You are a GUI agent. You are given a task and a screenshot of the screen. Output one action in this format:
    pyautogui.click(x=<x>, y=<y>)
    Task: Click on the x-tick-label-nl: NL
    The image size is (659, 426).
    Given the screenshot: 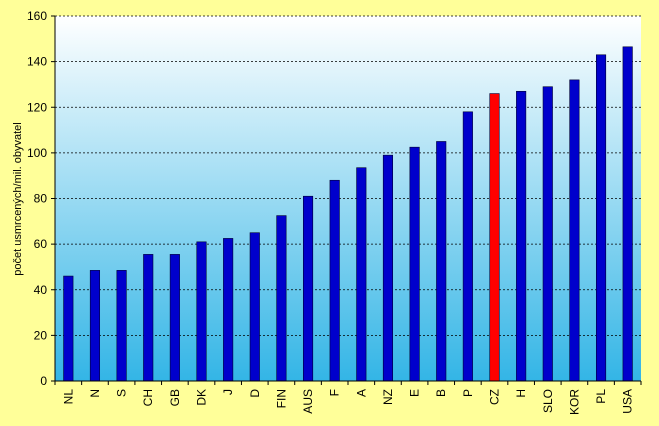 What is the action you would take?
    pyautogui.click(x=68, y=397)
    